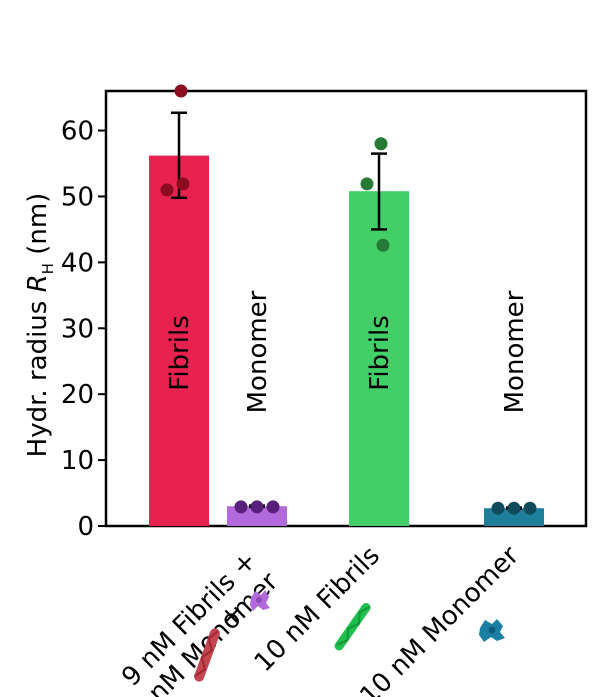  Describe the element at coordinates (77, 197) in the screenshot. I see `y-tick-label: 50` at that location.